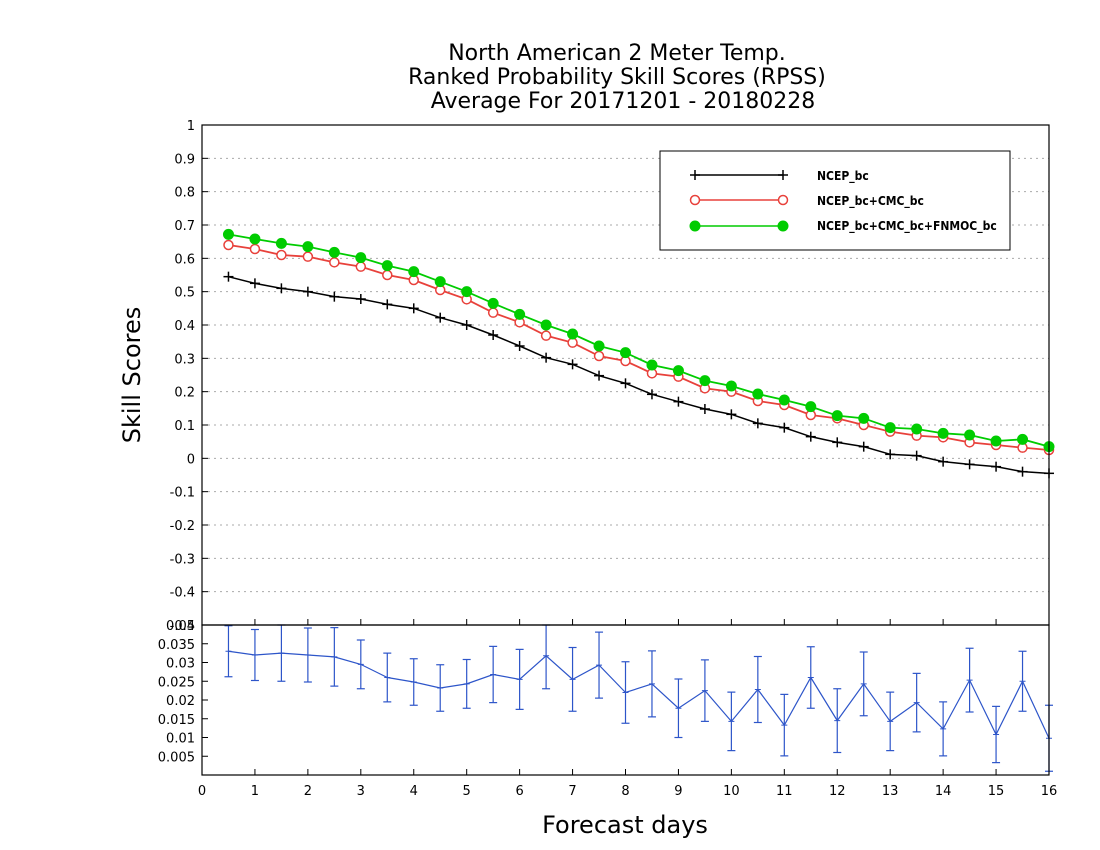  Describe the element at coordinates (184, 326) in the screenshot. I see `main-y-tick-label: 0.4` at that location.